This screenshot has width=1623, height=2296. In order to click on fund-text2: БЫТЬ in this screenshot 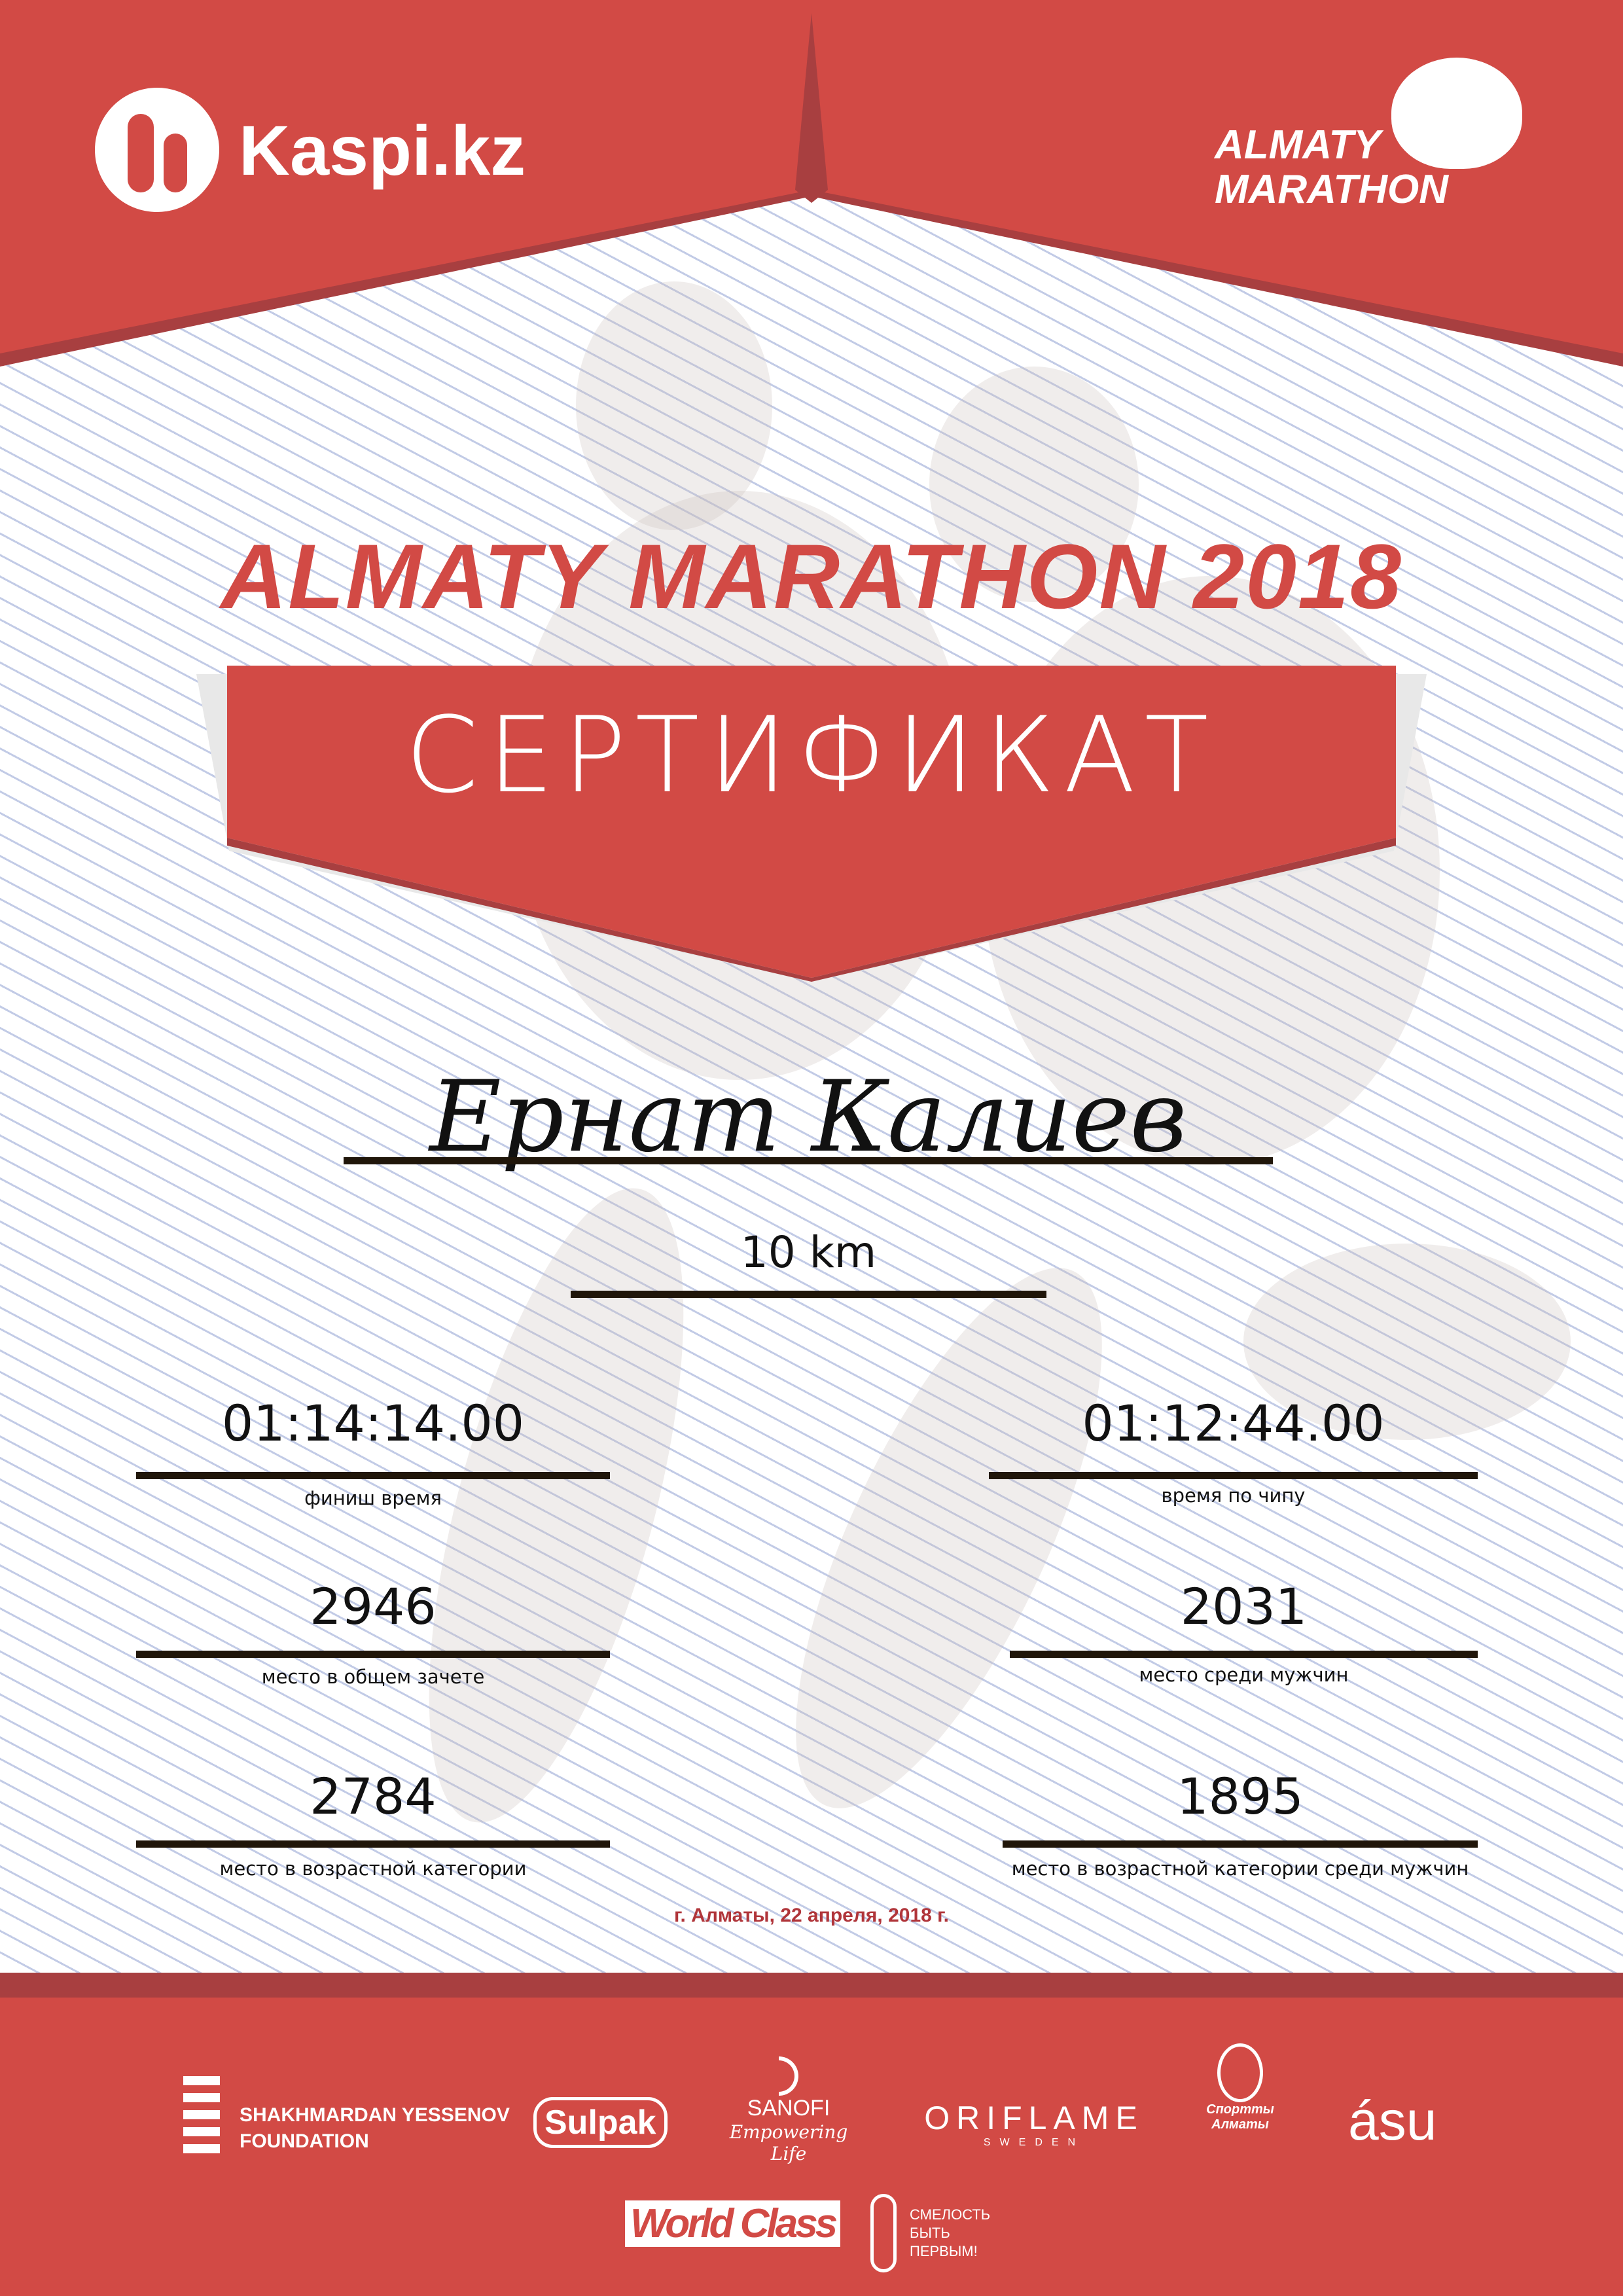, I will do `click(930, 2233)`.